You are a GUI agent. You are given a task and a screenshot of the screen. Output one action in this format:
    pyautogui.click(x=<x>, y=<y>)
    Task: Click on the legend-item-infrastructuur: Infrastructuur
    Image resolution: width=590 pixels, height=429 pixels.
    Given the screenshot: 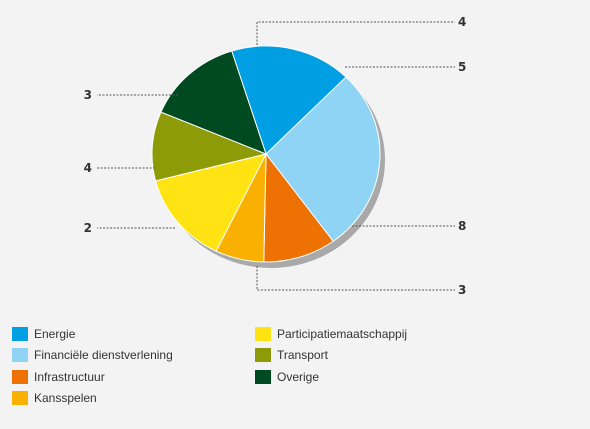 What is the action you would take?
    pyautogui.click(x=58, y=377)
    